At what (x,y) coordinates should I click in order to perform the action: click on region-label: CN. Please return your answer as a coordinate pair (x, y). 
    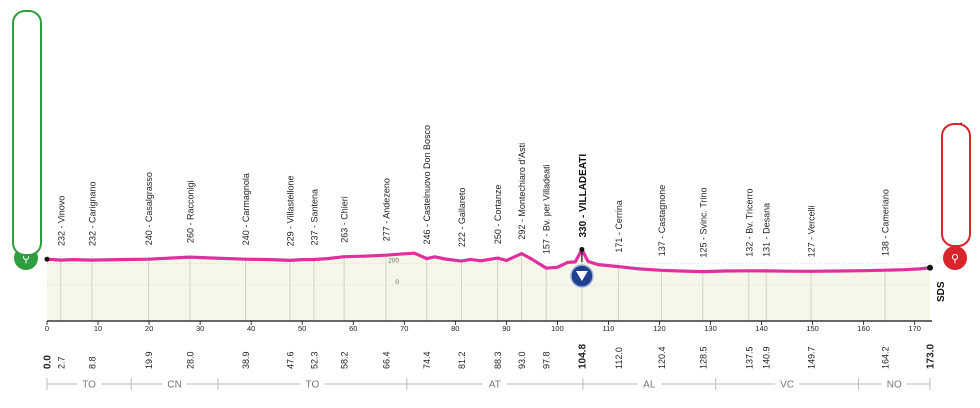
    Looking at the image, I should click on (174, 385).